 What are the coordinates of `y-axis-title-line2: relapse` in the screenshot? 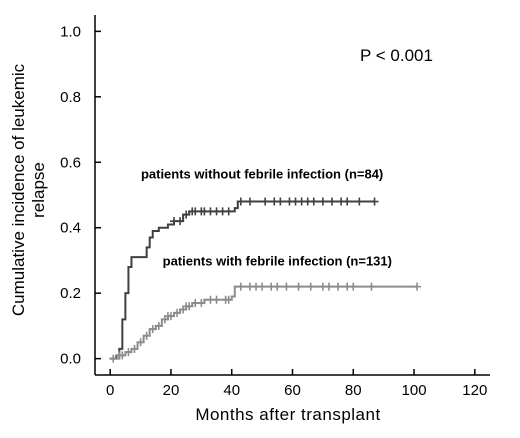 It's located at (38, 190).